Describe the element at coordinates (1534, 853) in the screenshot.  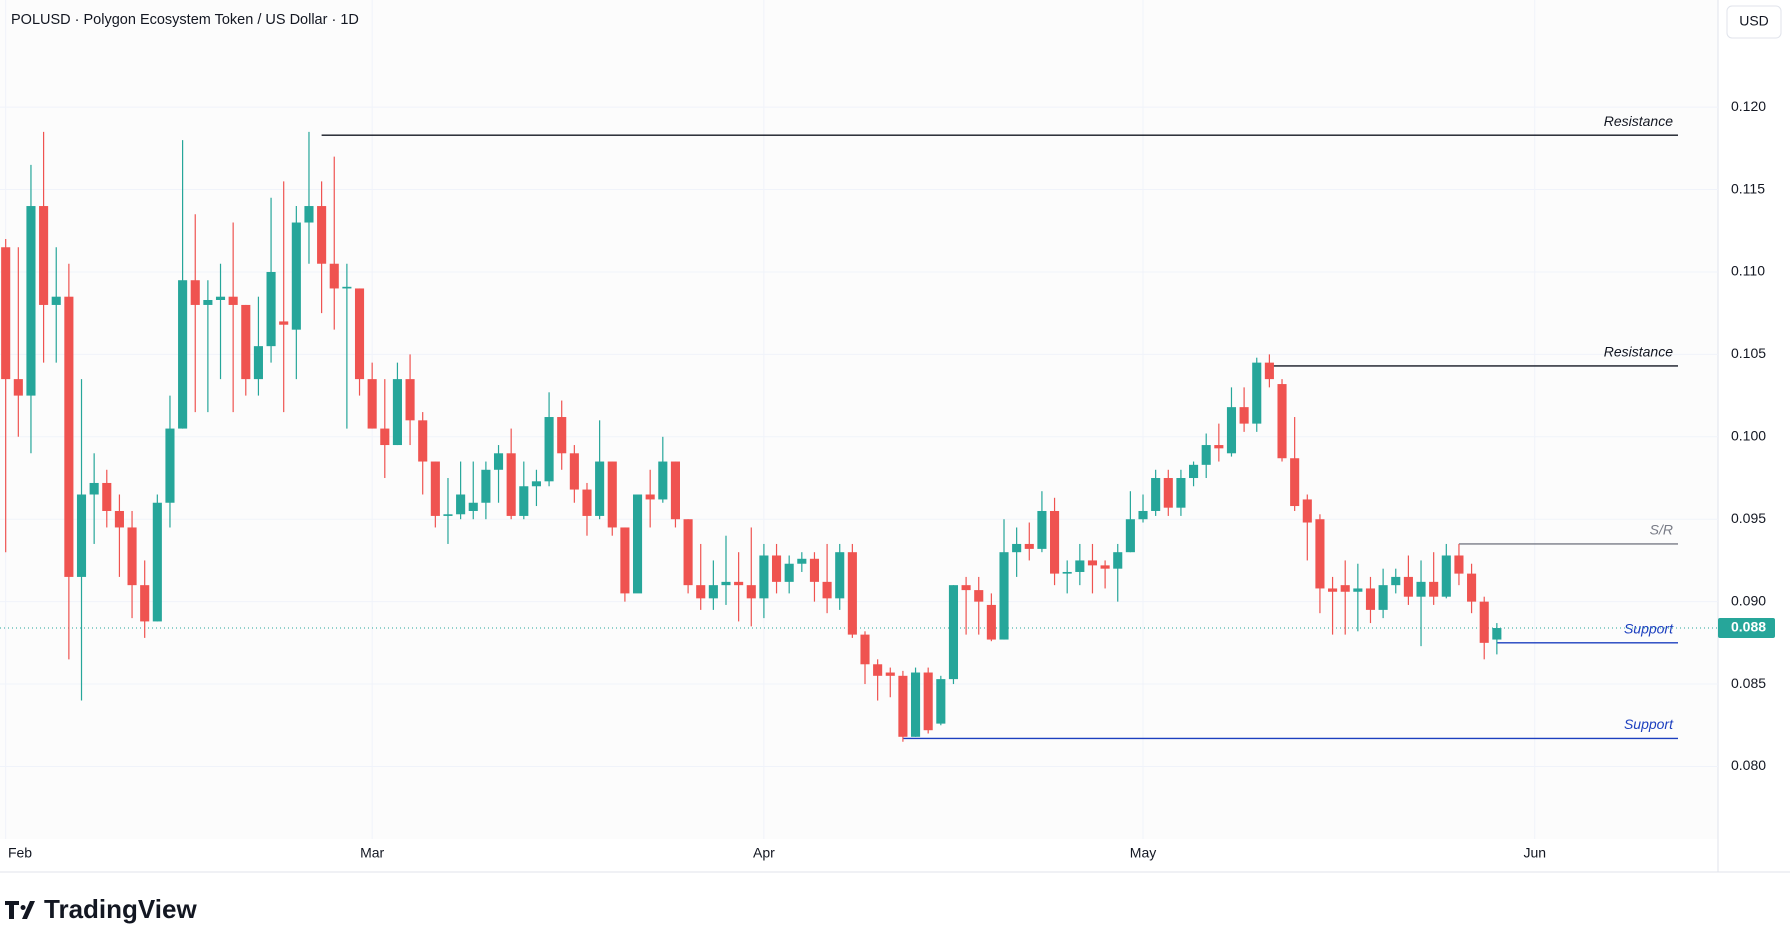
I see `x-tick-label: Jun` at that location.